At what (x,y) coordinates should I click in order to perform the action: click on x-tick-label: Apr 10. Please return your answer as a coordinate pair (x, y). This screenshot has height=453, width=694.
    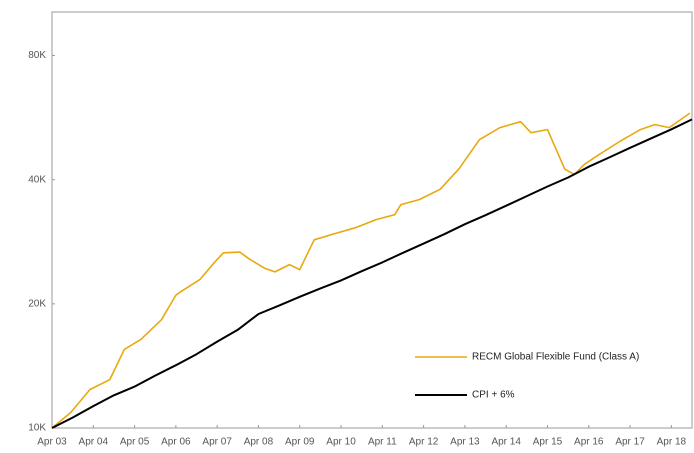
    Looking at the image, I should click on (341, 442).